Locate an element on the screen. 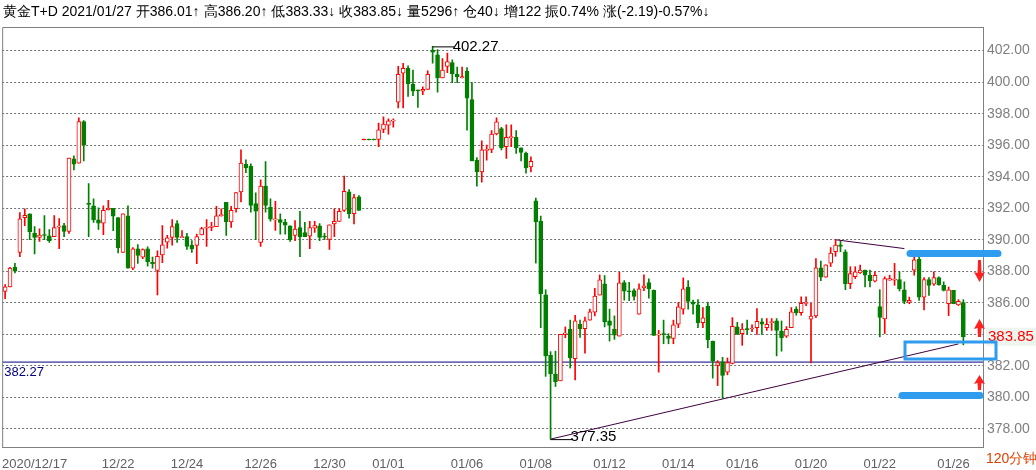 The image size is (1036, 470). text: 涨(-2.19)-0.57%↓ is located at coordinates (656, 11).